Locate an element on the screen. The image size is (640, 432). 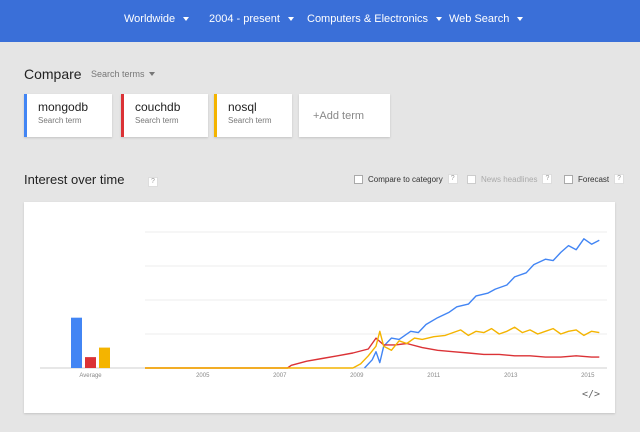
term-card-nosql: nosql Search term is located at coordinates (253, 115).